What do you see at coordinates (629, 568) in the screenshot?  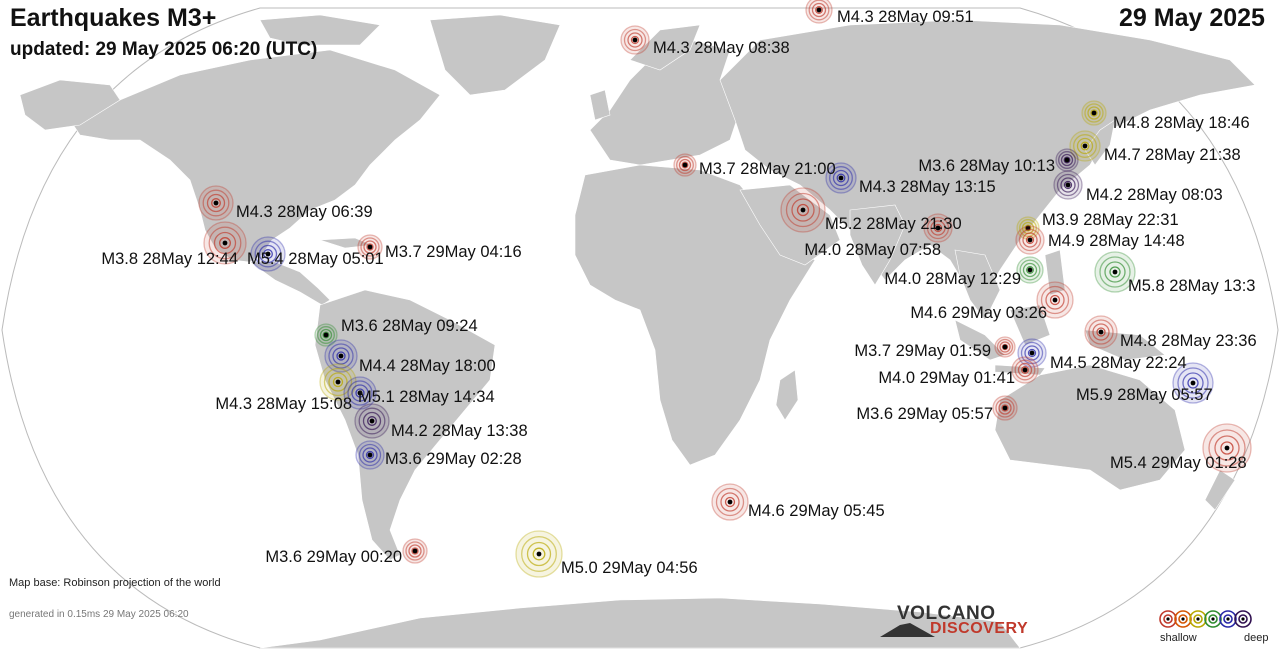 I see `earthquake-label: M5.0 29May 04:56` at bounding box center [629, 568].